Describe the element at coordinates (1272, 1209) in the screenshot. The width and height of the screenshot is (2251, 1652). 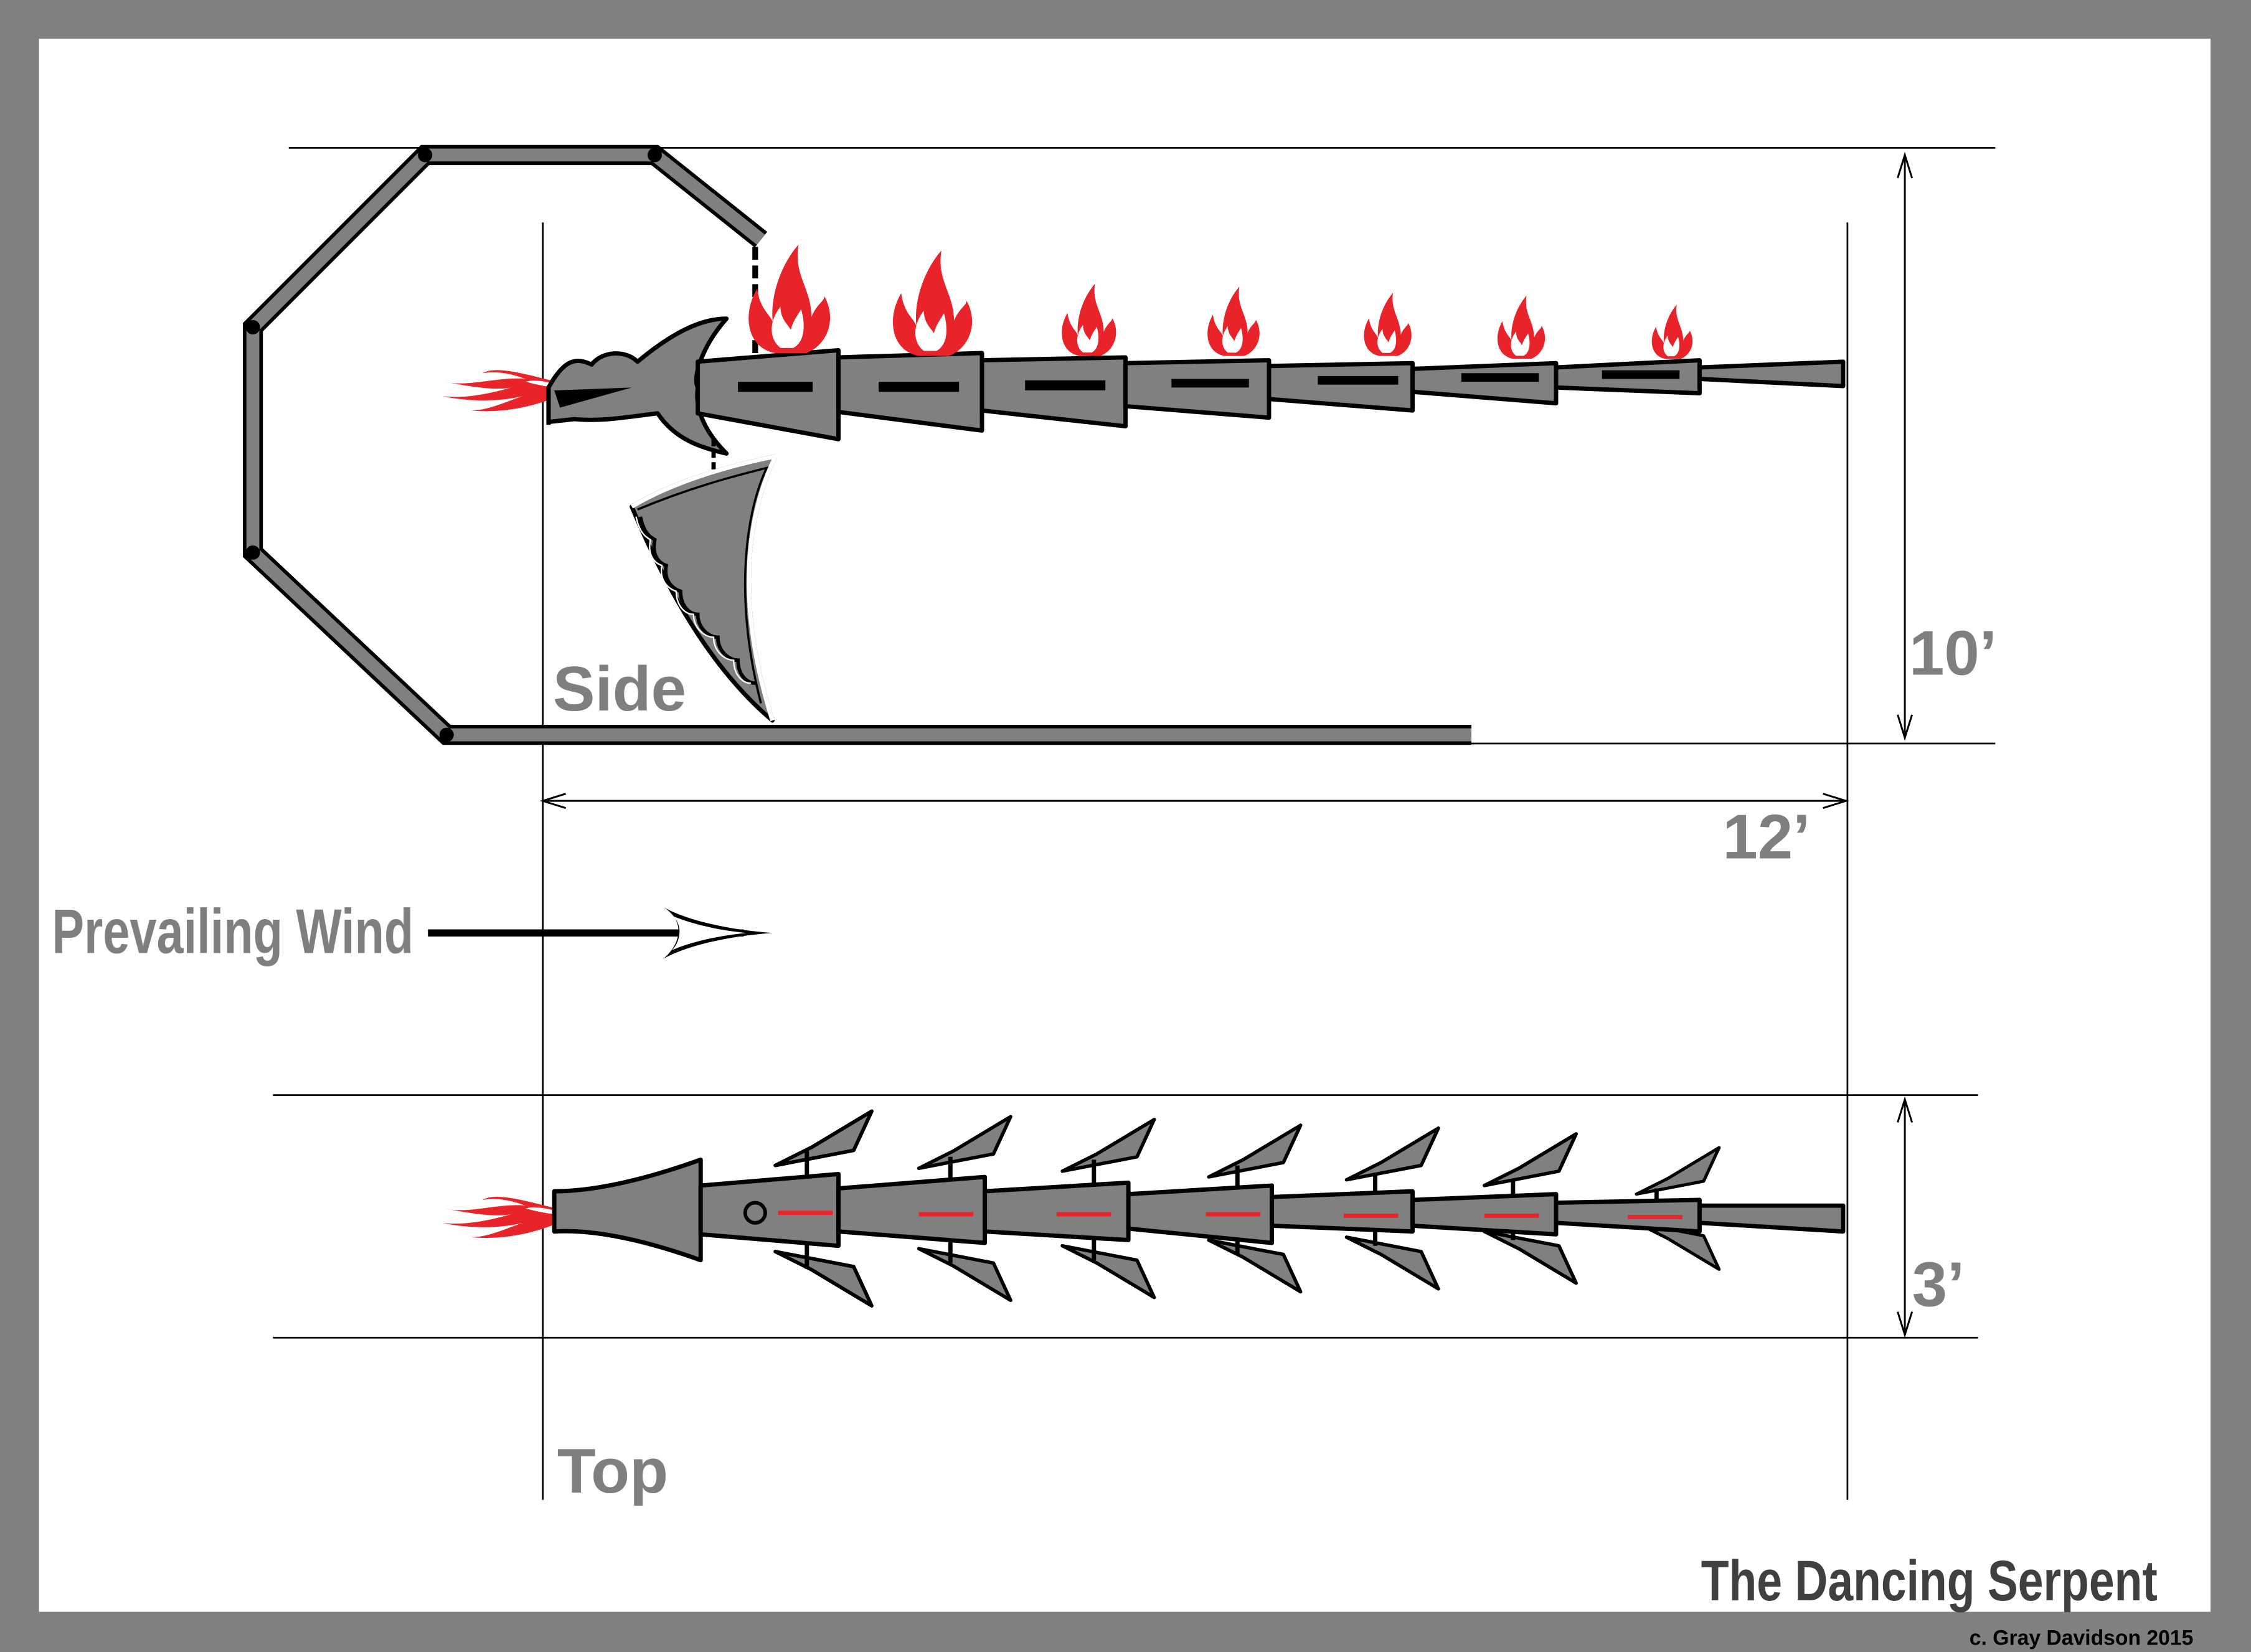
I see `body-segments-top` at that location.